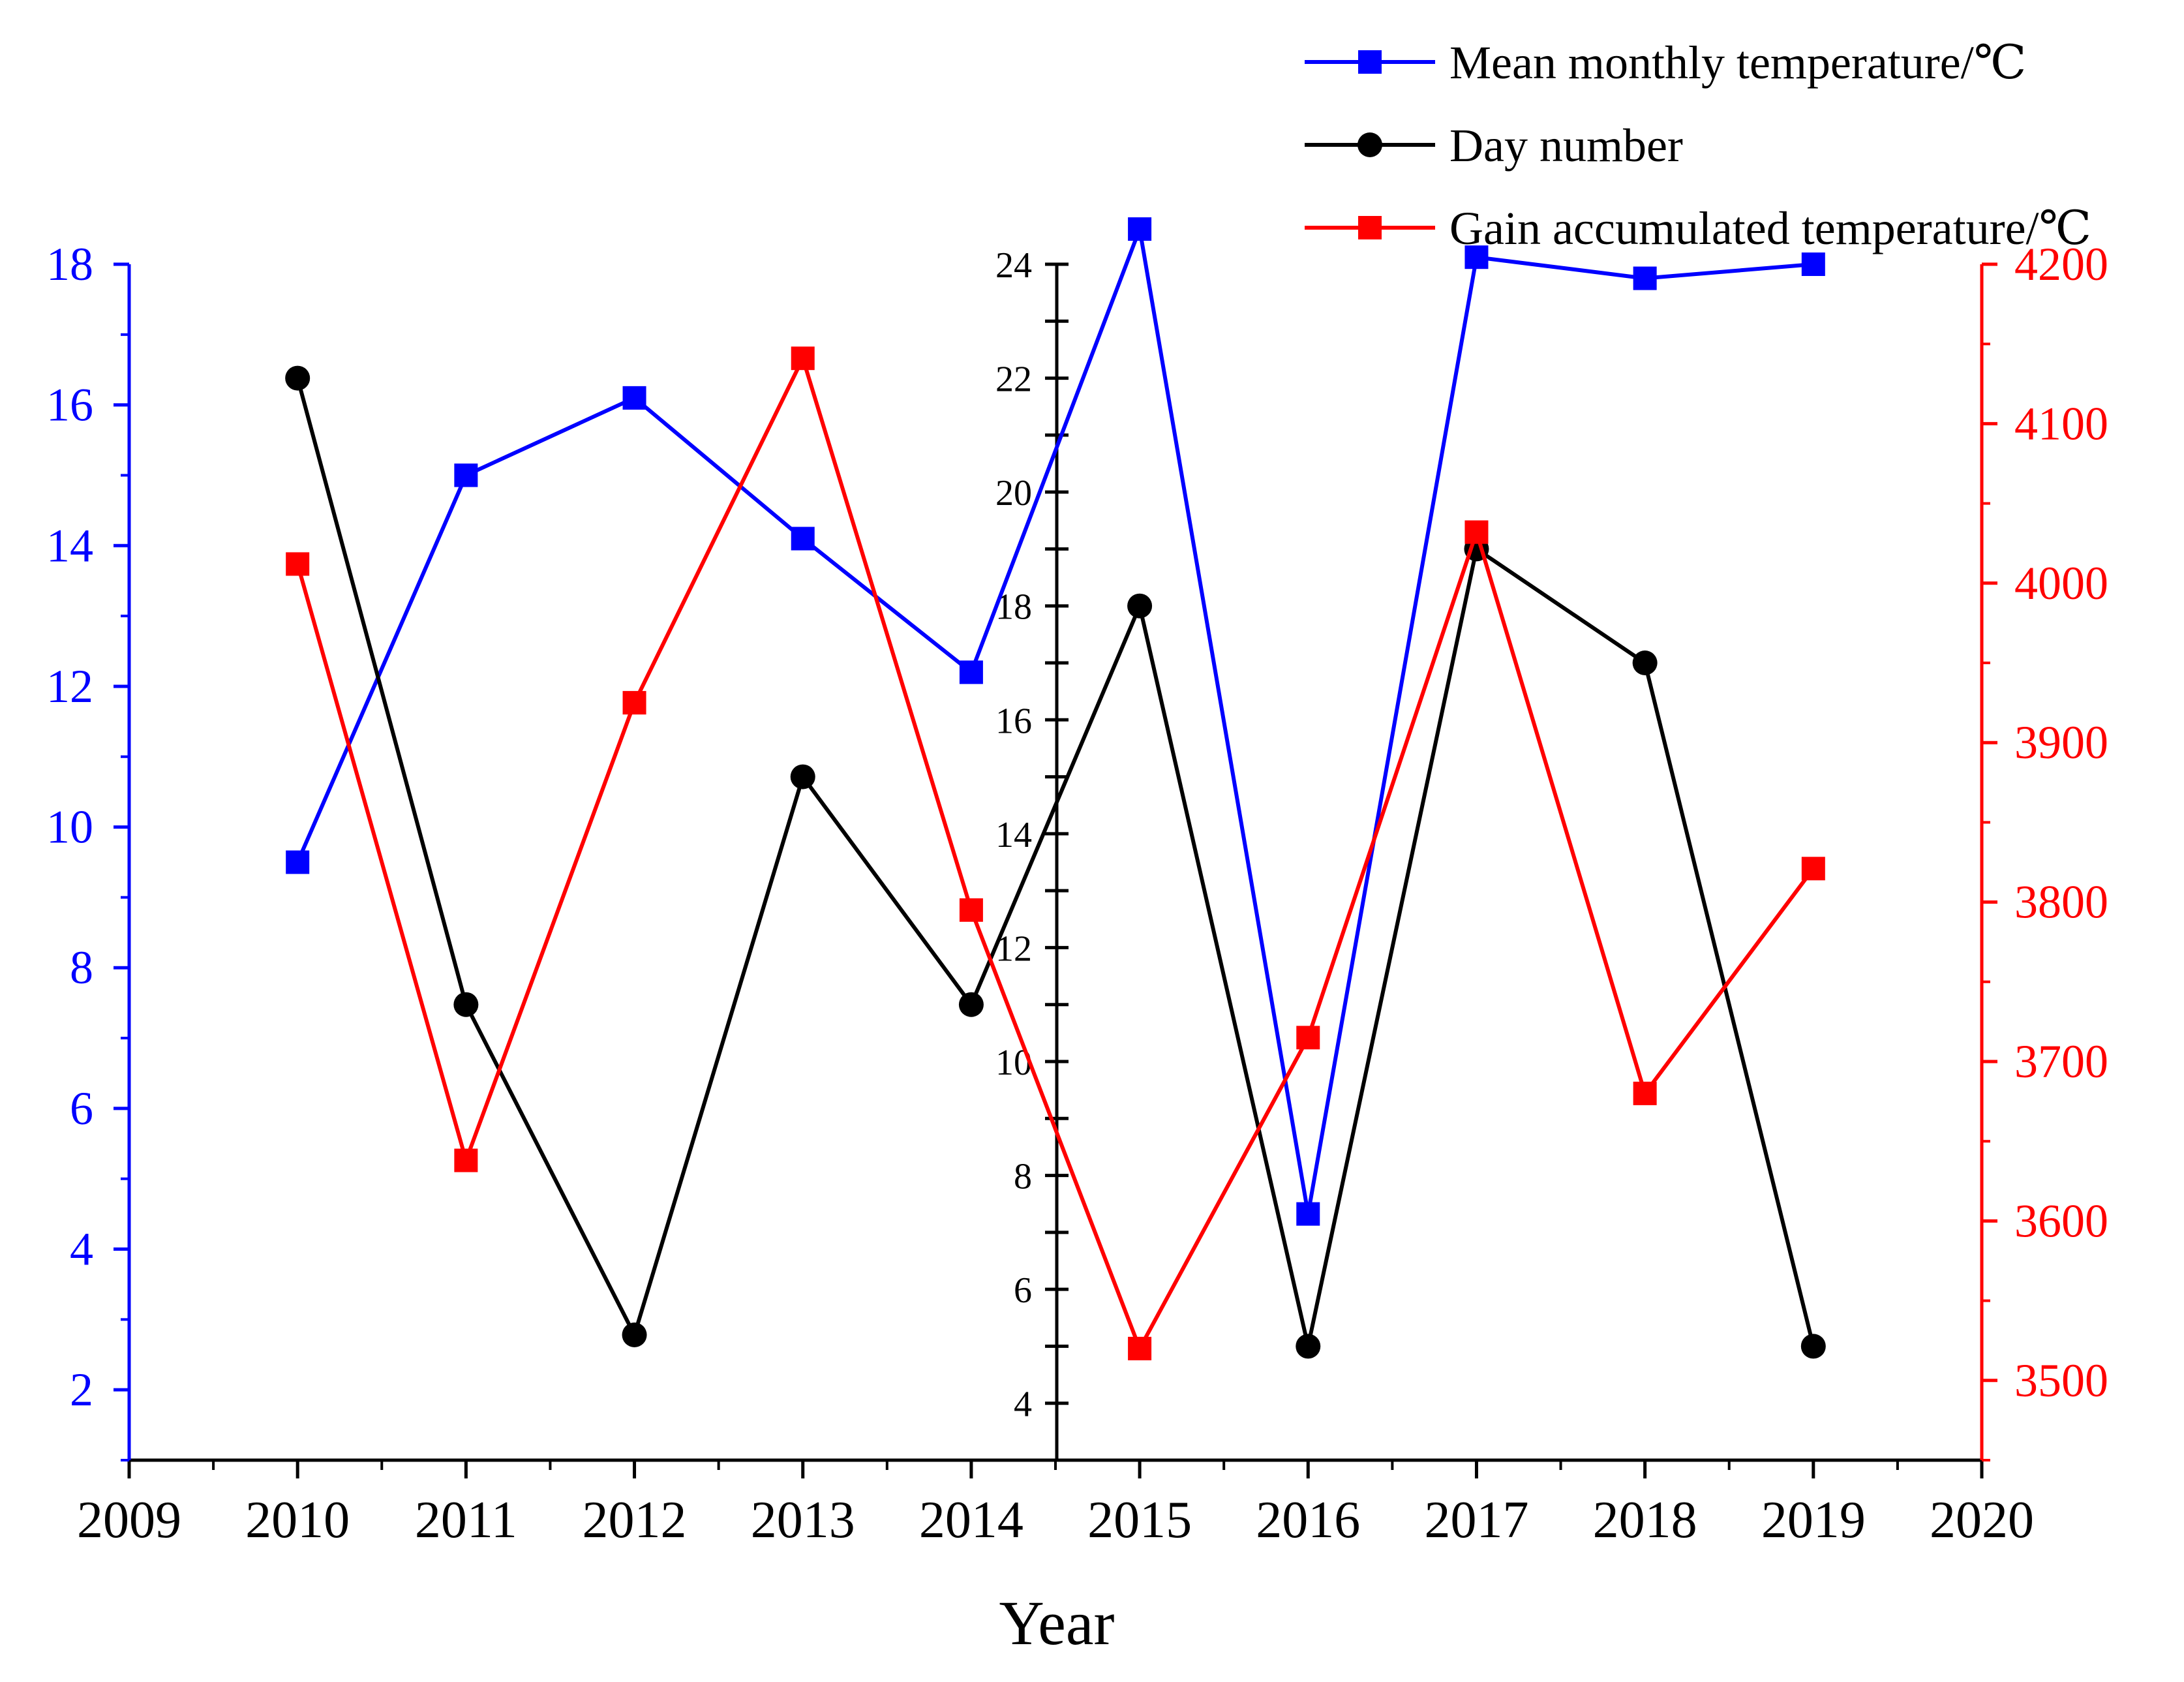 This screenshot has width=2184, height=1682. What do you see at coordinates (1014, 721) in the screenshot?
I see `middle-y-tick-label: 16` at bounding box center [1014, 721].